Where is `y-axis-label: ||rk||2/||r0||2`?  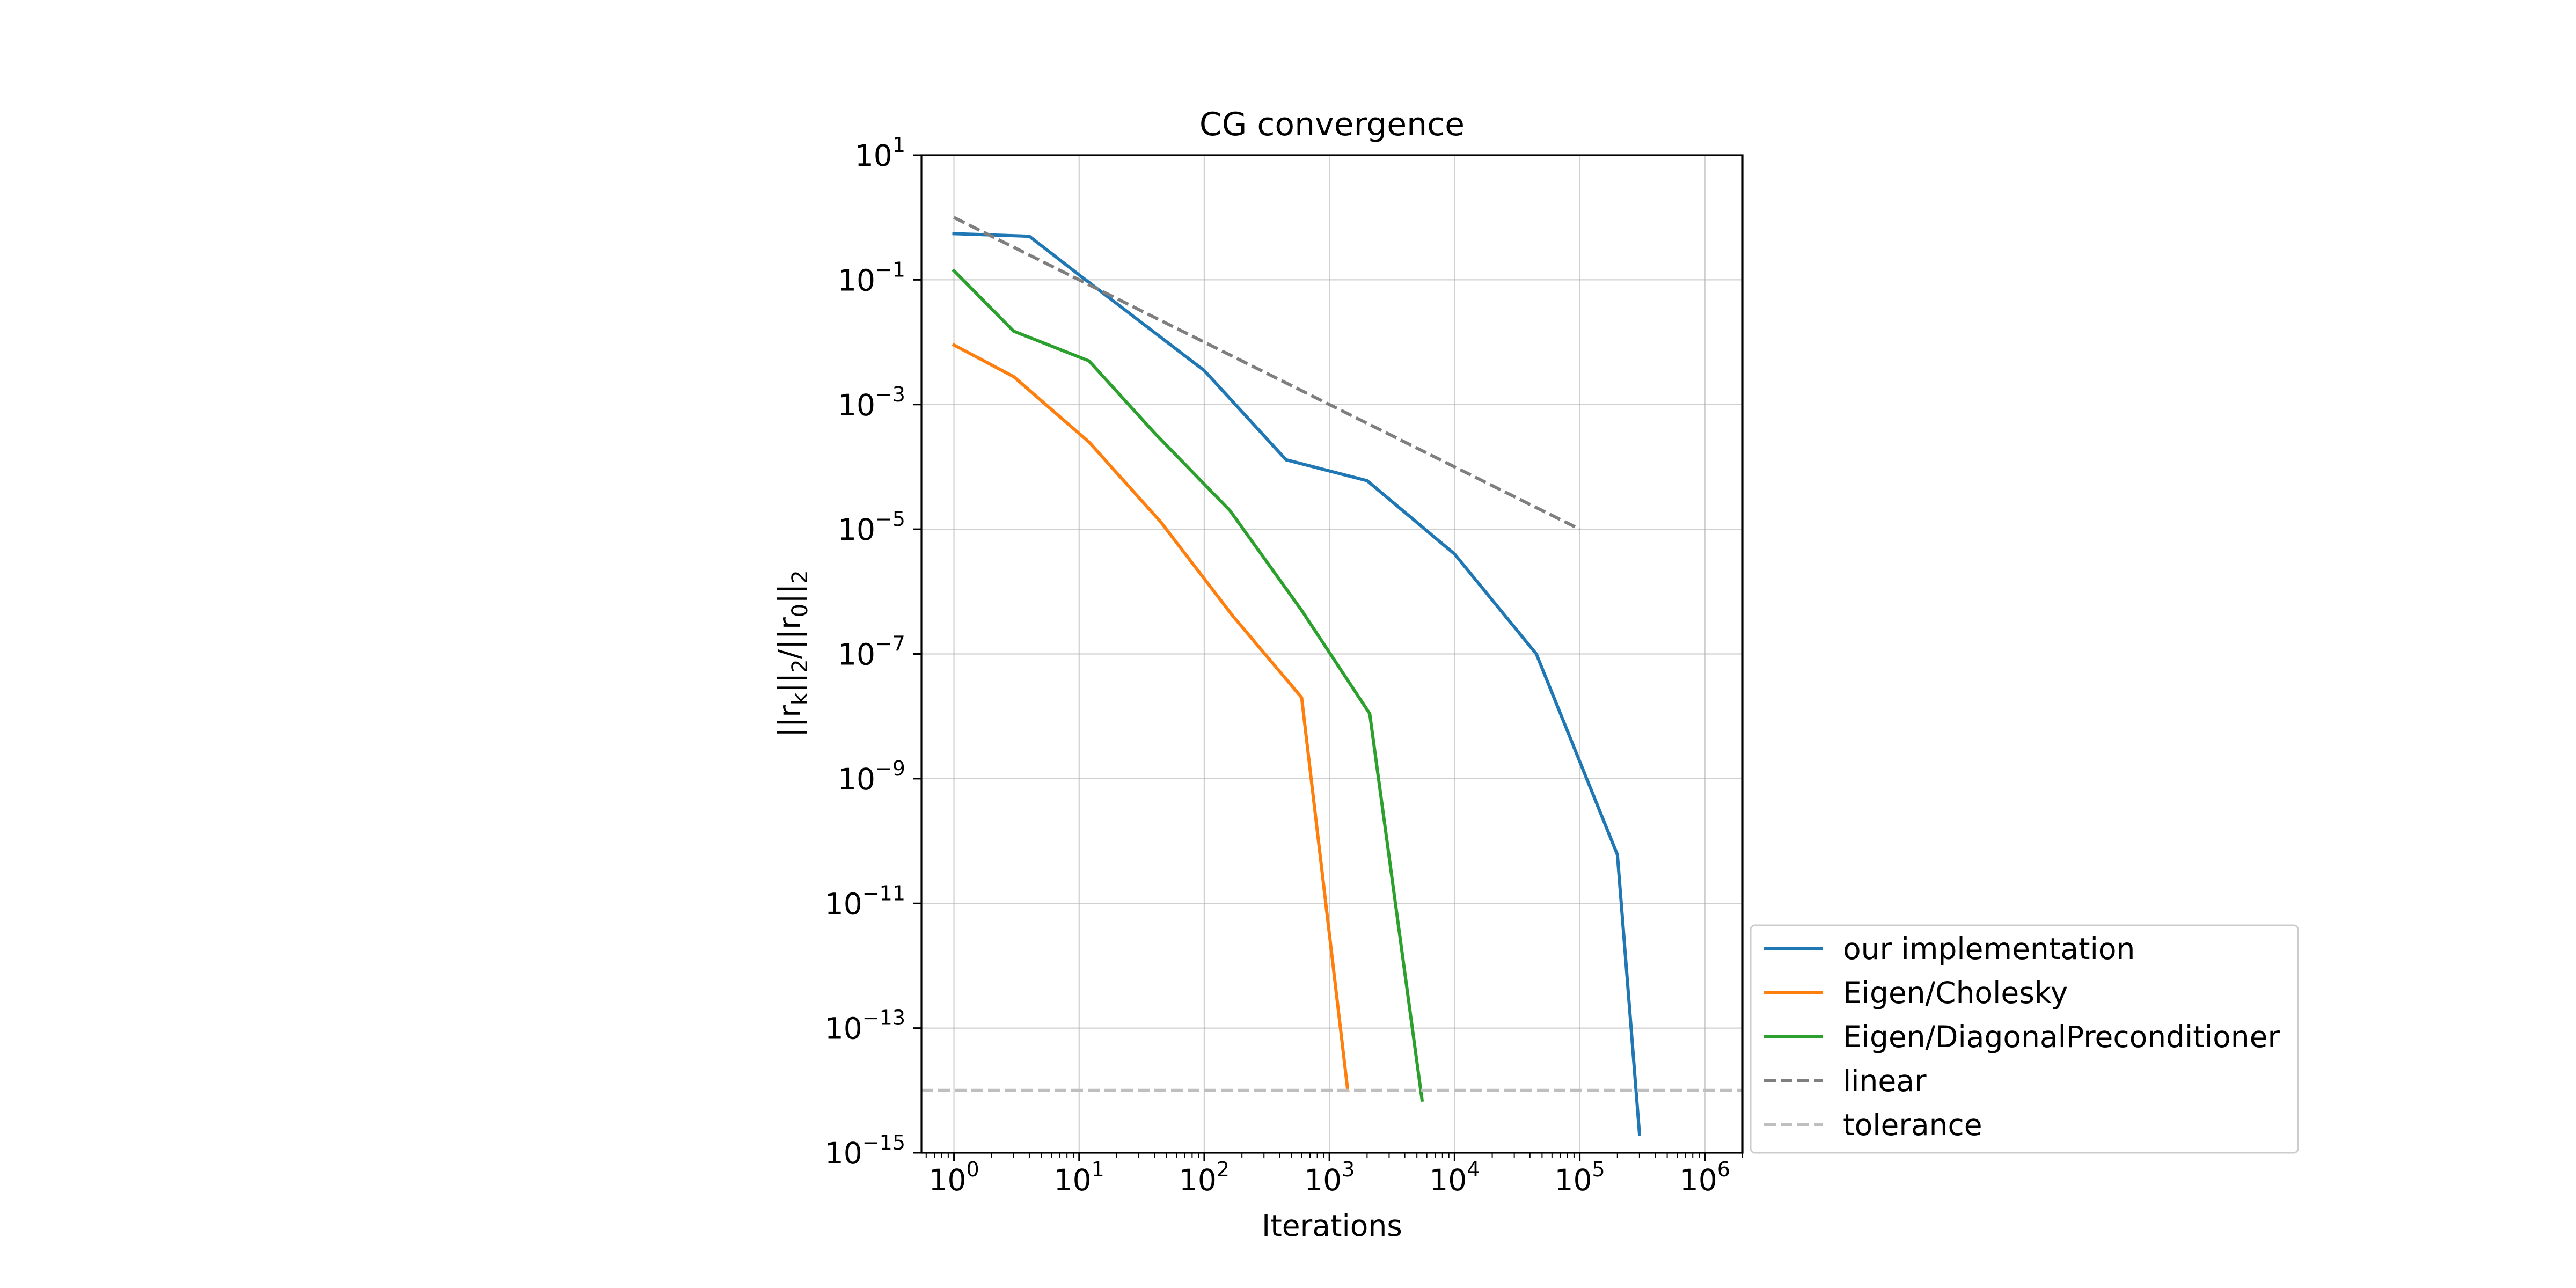 y-axis-label: ||rk||2/||r0||2 is located at coordinates (792, 653).